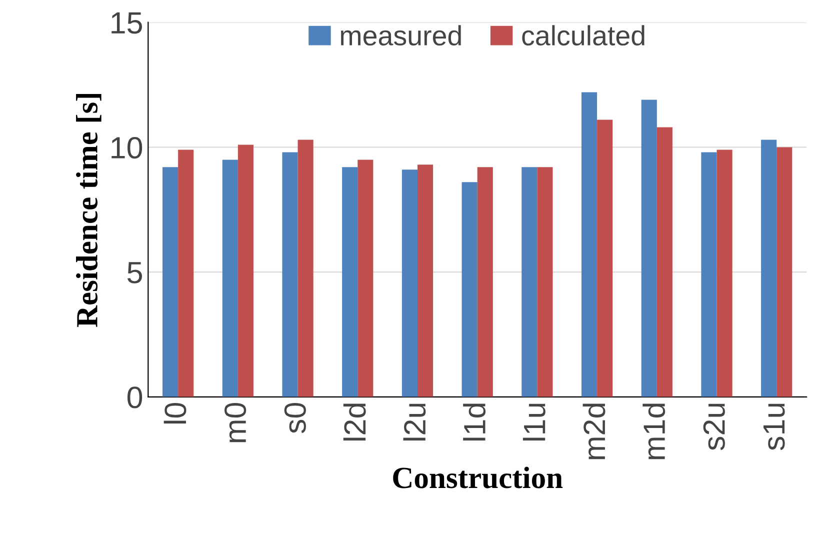 Image resolution: width=823 pixels, height=559 pixels. What do you see at coordinates (175, 413) in the screenshot?
I see `x-tick-label: l0` at bounding box center [175, 413].